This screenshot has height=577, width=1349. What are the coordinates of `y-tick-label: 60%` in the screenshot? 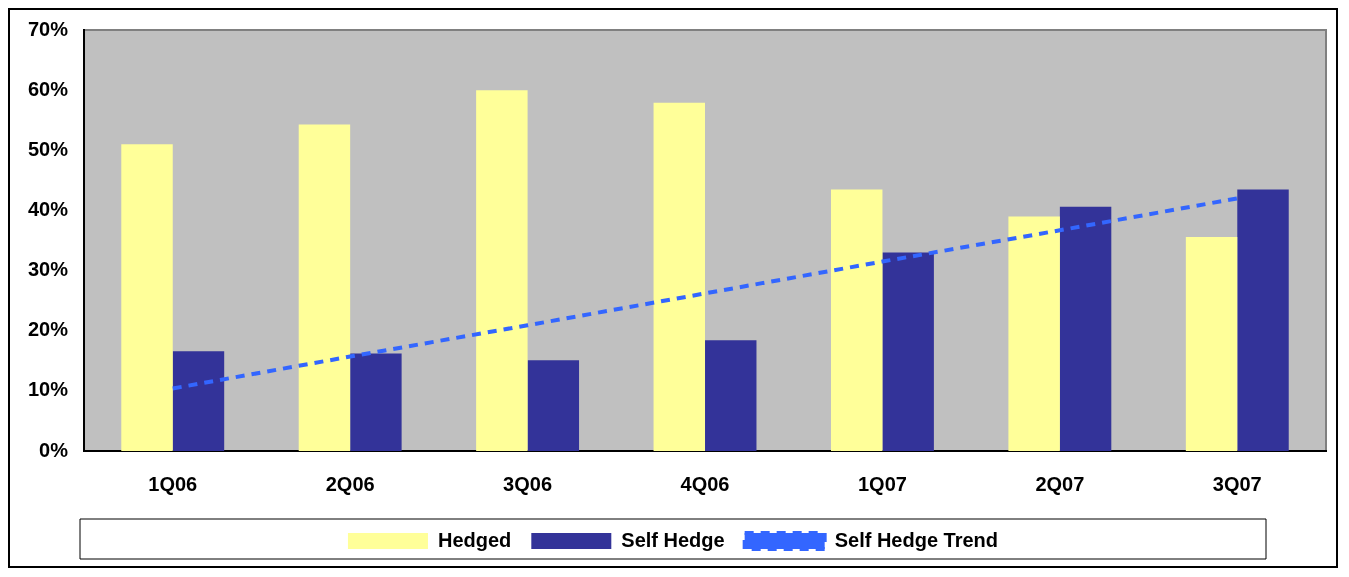 It's located at (48, 88).